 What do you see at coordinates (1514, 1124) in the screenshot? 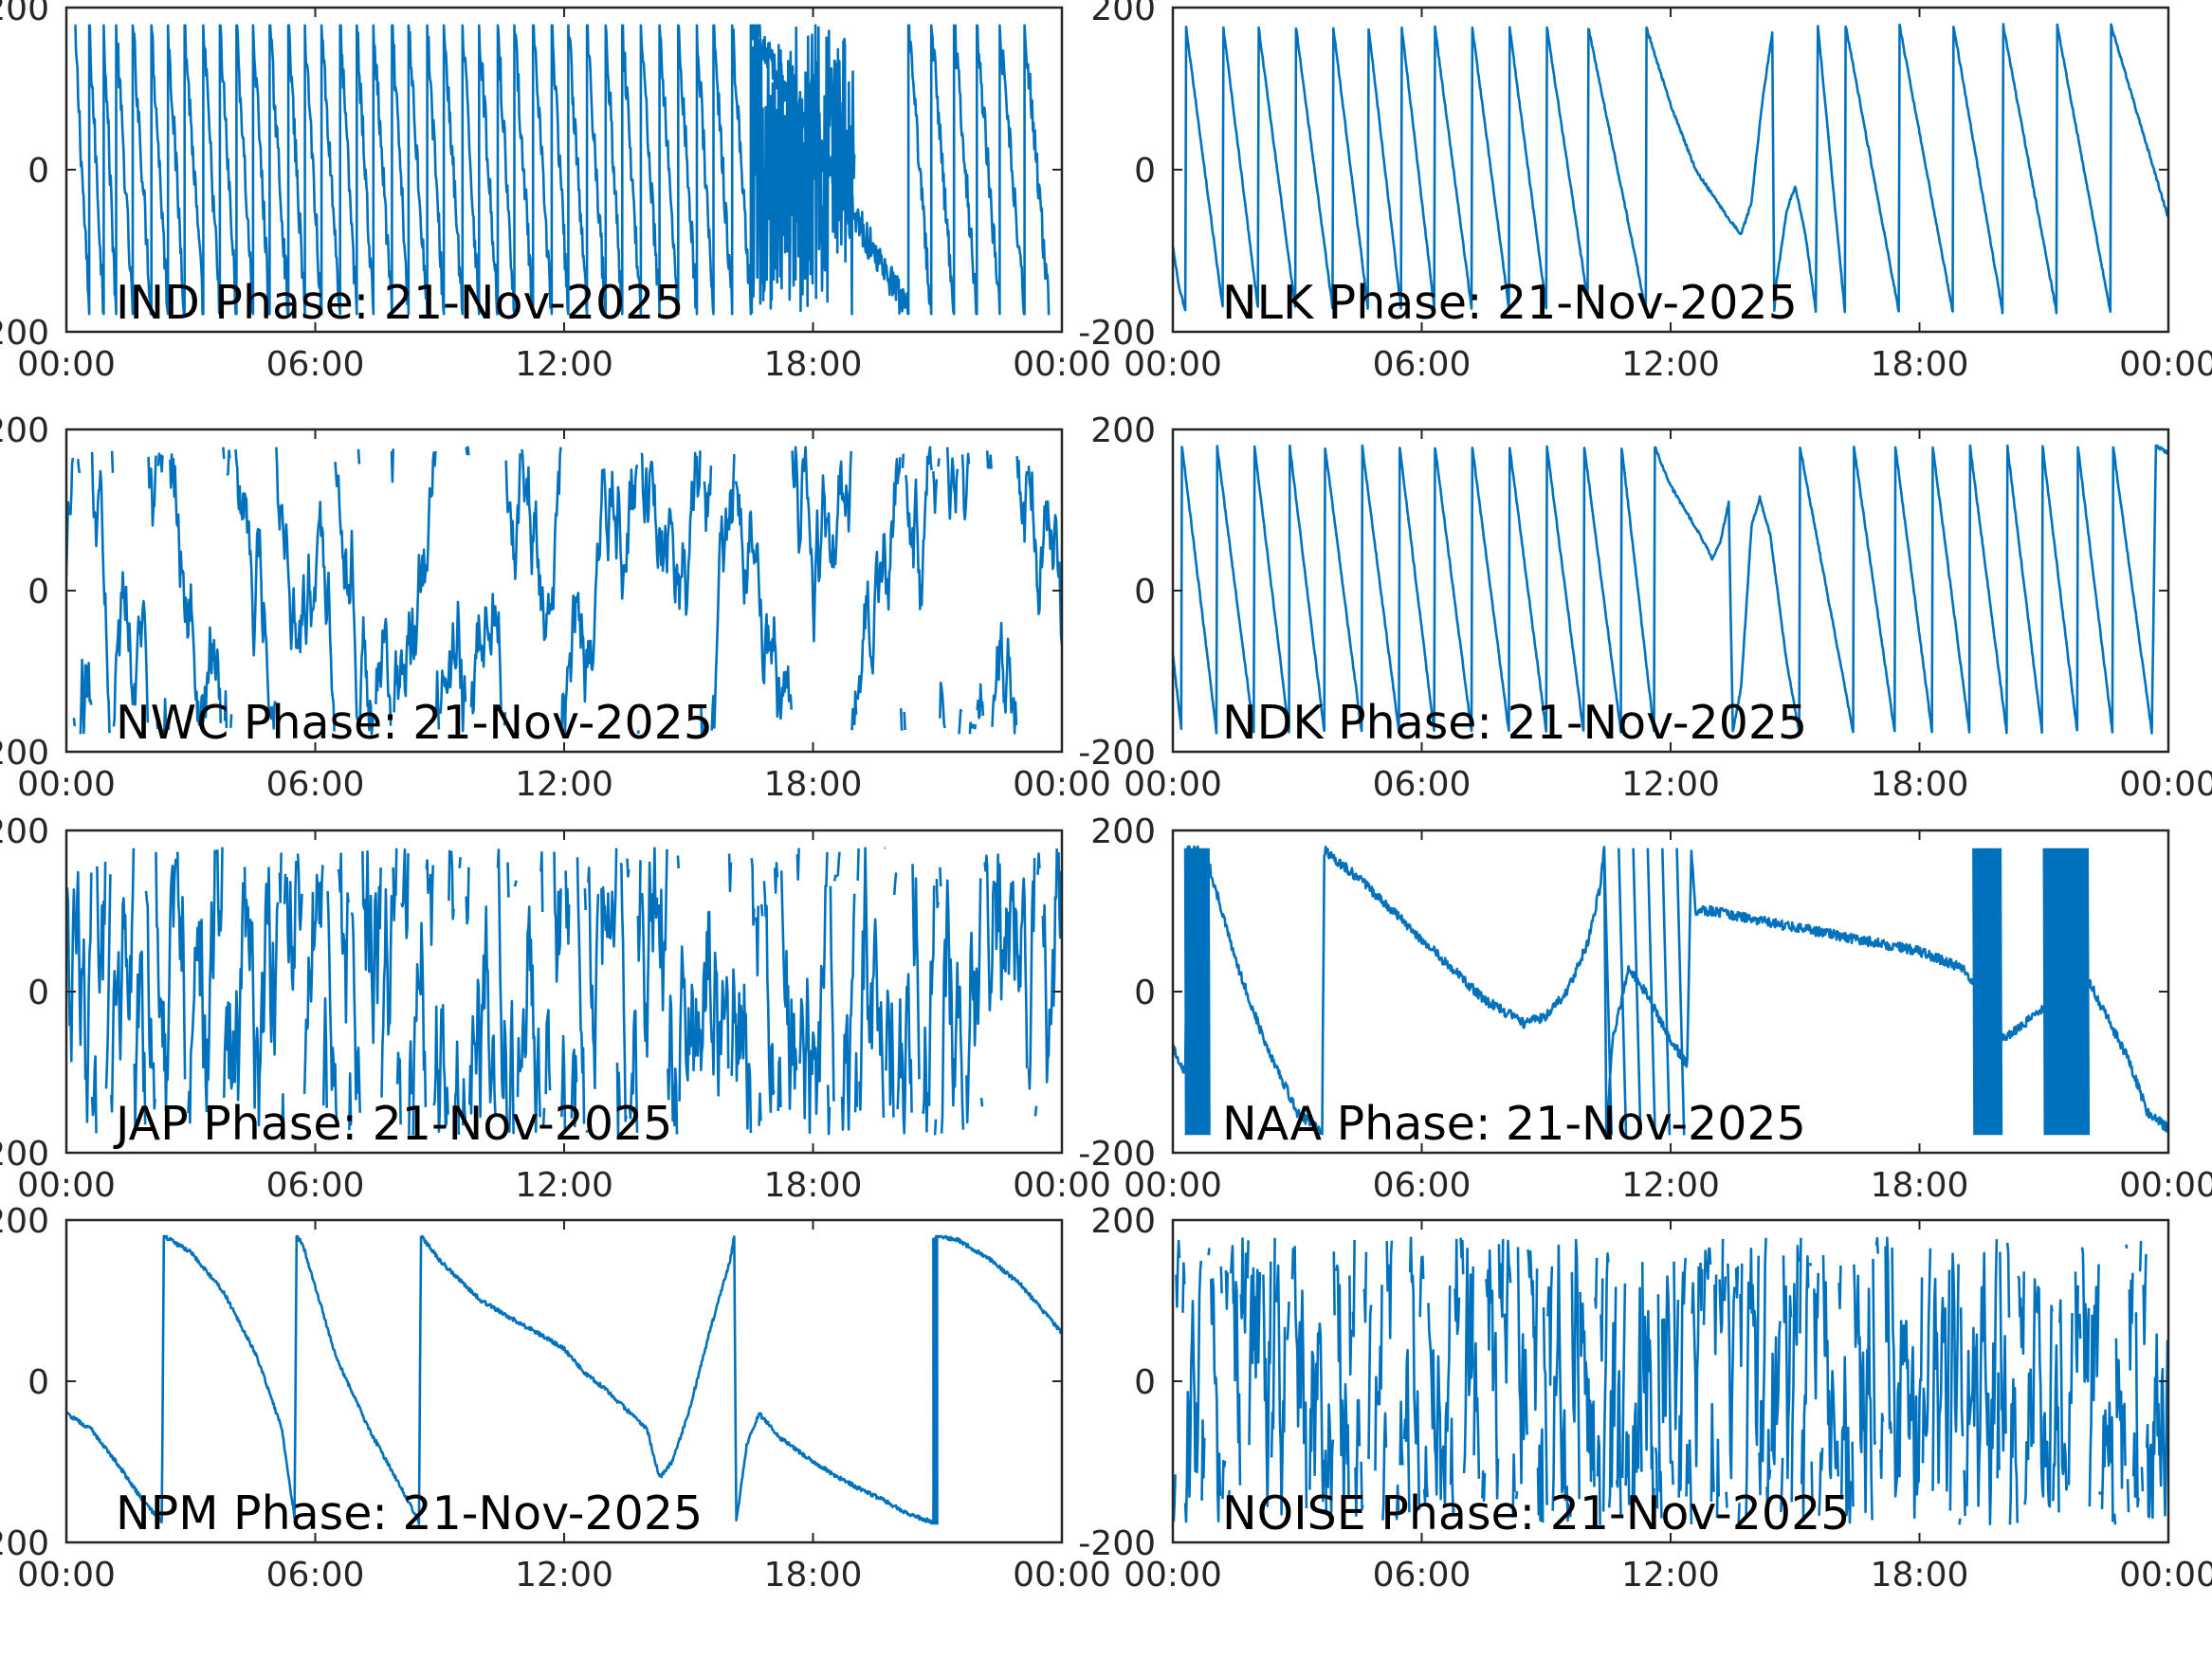
I see `panel-title: NAA Phase: 21-Nov-2025` at bounding box center [1514, 1124].